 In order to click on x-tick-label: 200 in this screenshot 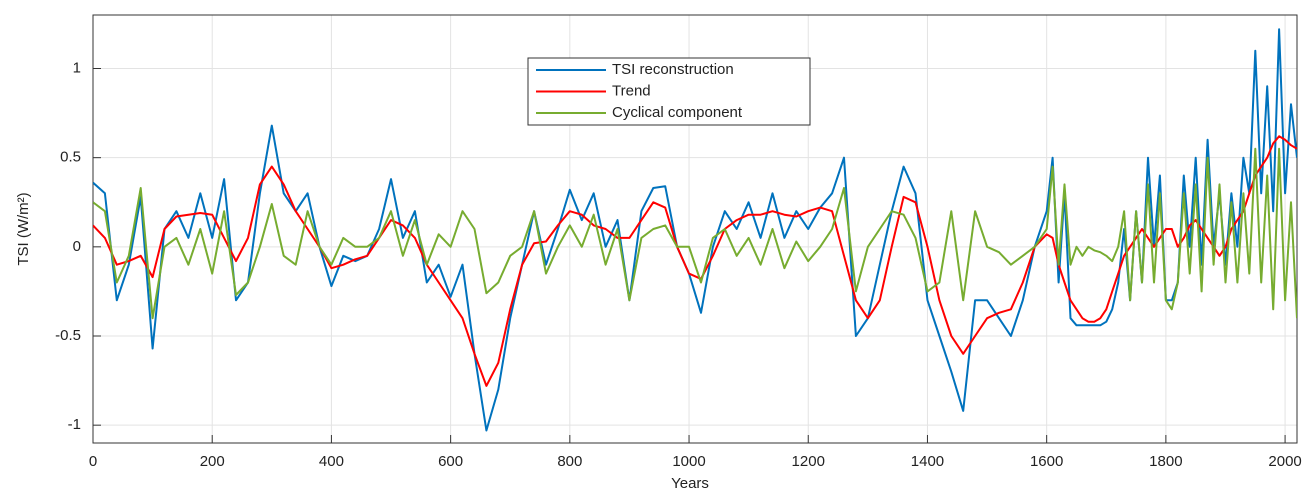, I will do `click(212, 461)`.